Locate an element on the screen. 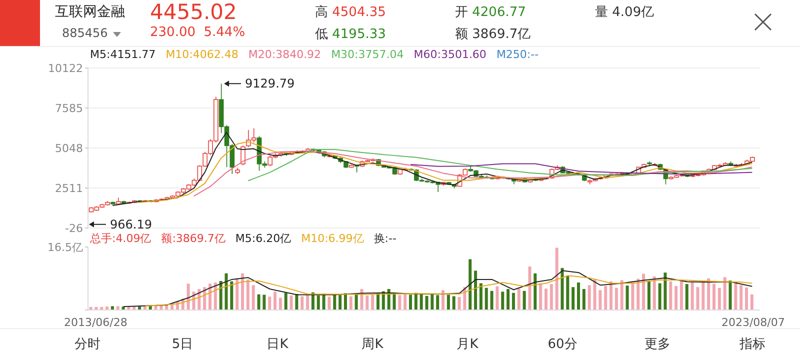  text: M10:6.99亿 is located at coordinates (332, 238).